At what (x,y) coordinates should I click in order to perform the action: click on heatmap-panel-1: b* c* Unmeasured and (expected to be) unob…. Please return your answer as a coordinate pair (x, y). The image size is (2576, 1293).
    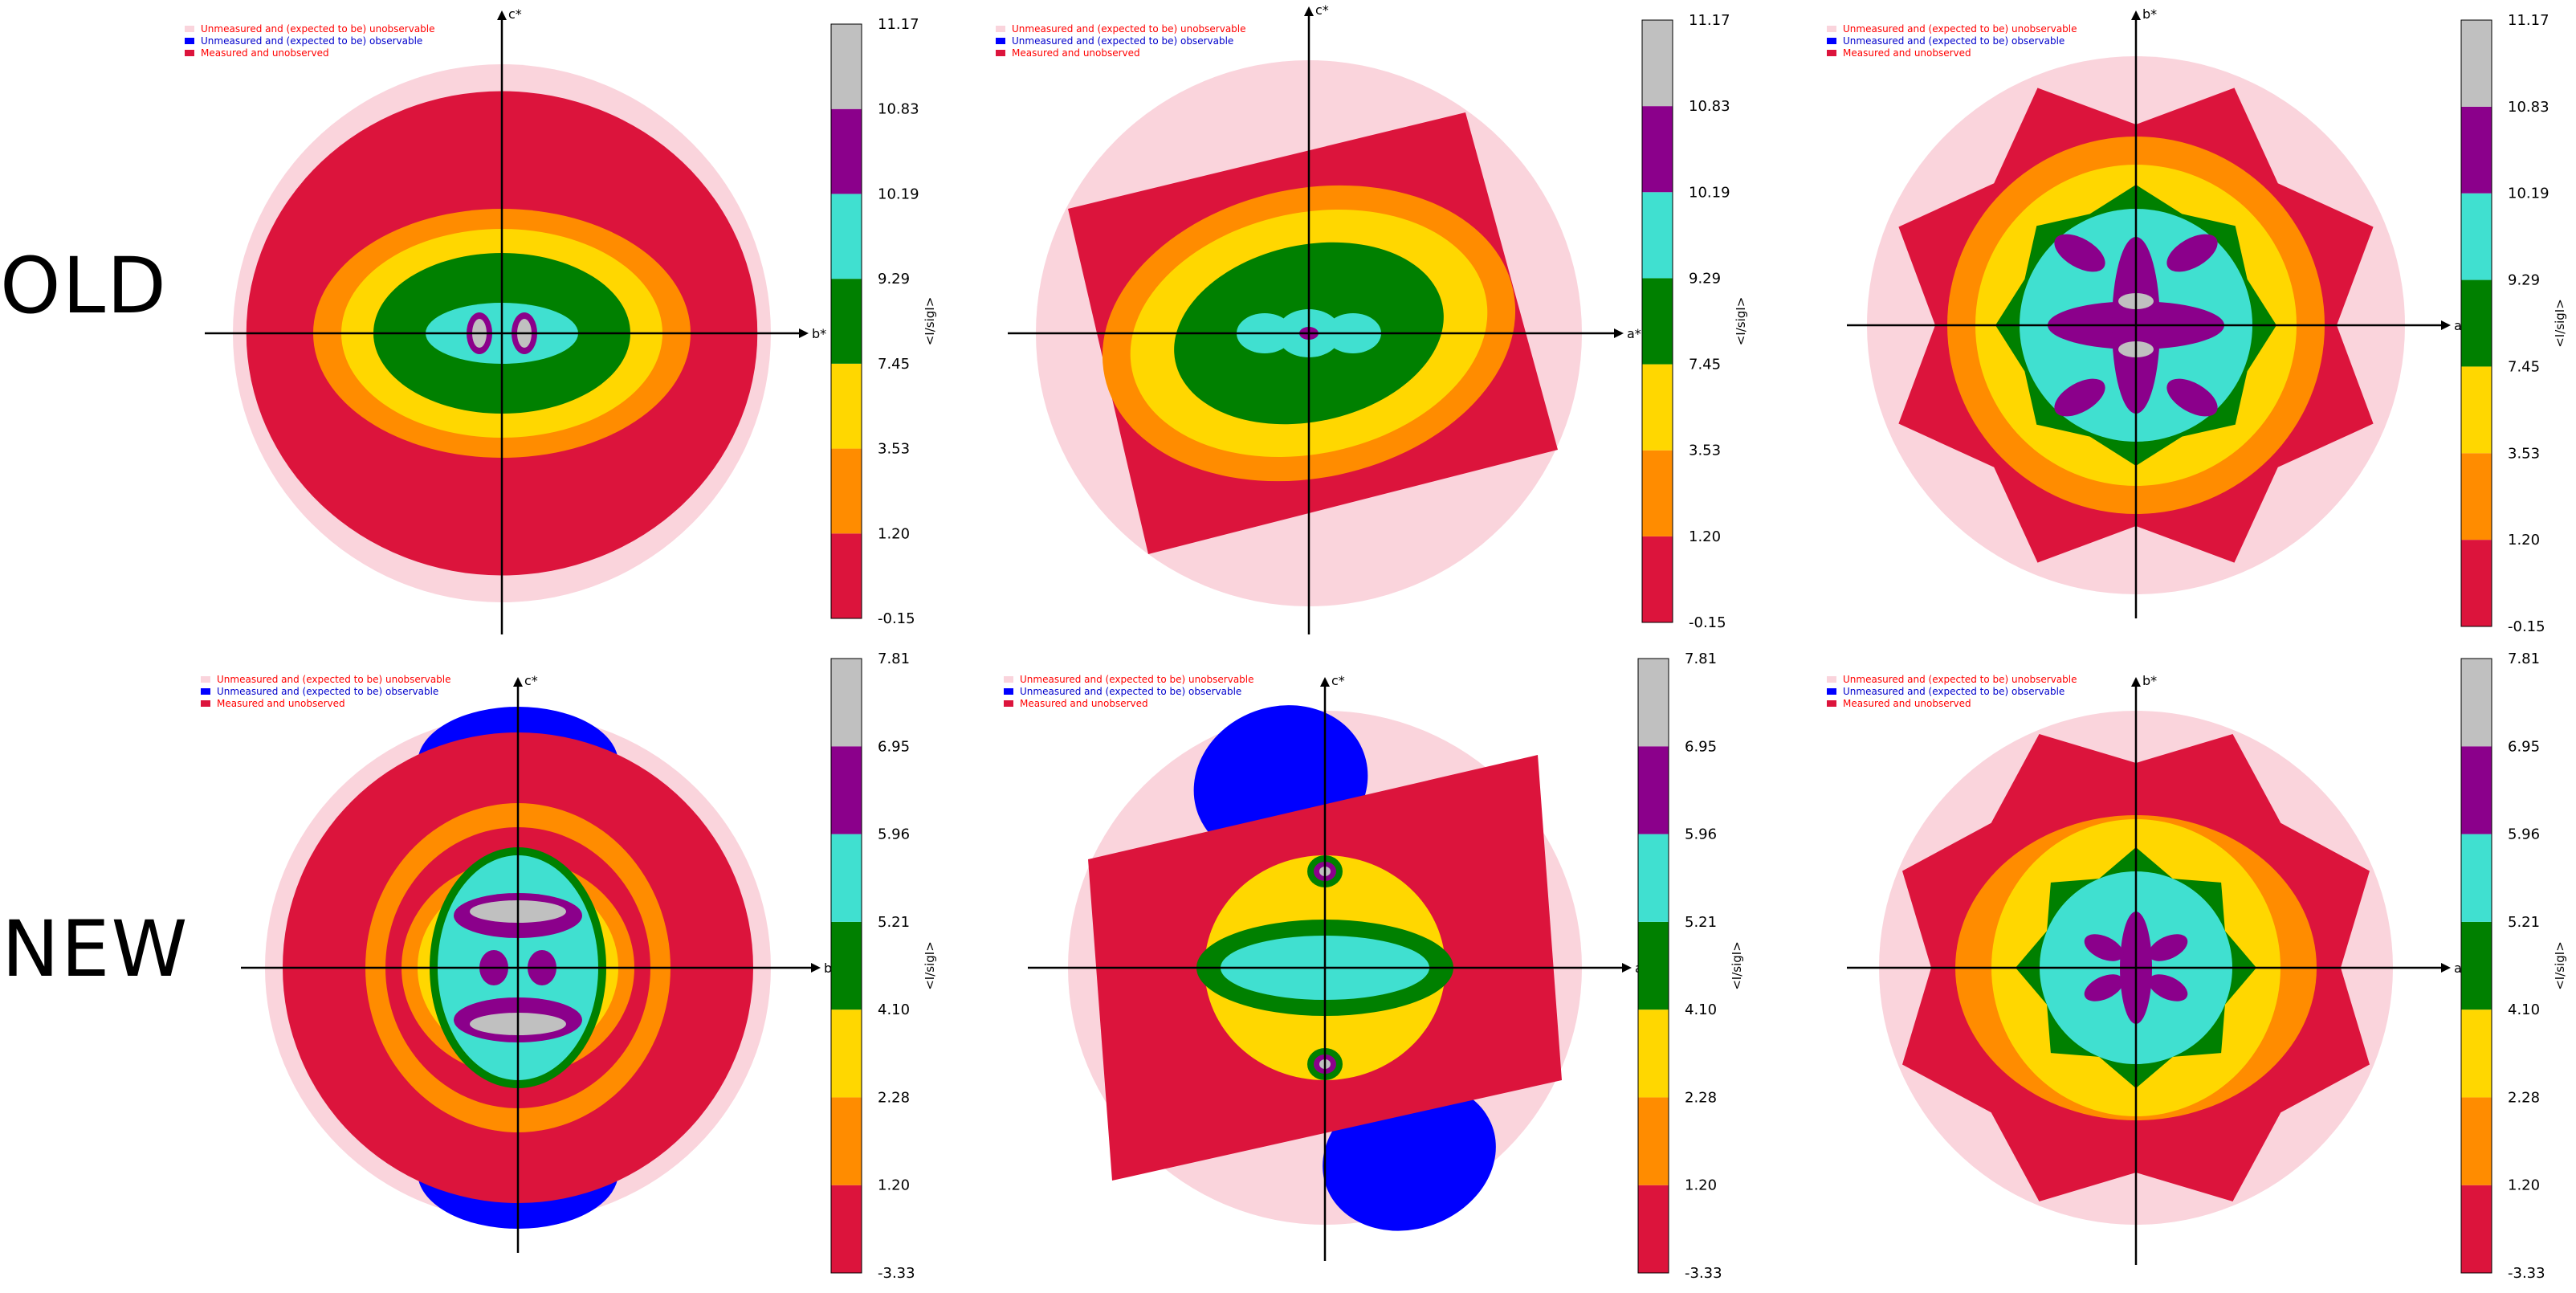
    Looking at the image, I should click on (561, 320).